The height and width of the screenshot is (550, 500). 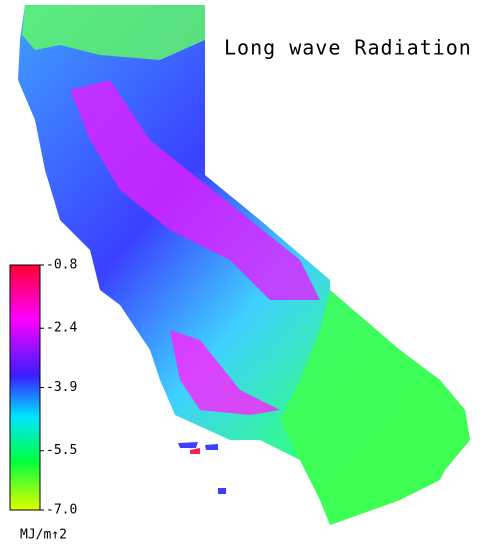 I want to click on colorbar-tick-label: -0.8, so click(x=61, y=265).